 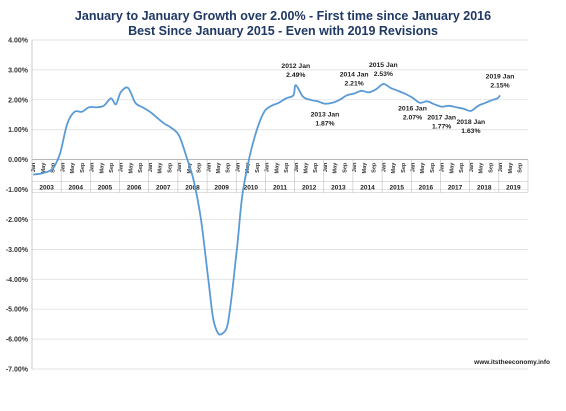 What do you see at coordinates (17, 190) in the screenshot?
I see `y-tick-label: -1.00%` at bounding box center [17, 190].